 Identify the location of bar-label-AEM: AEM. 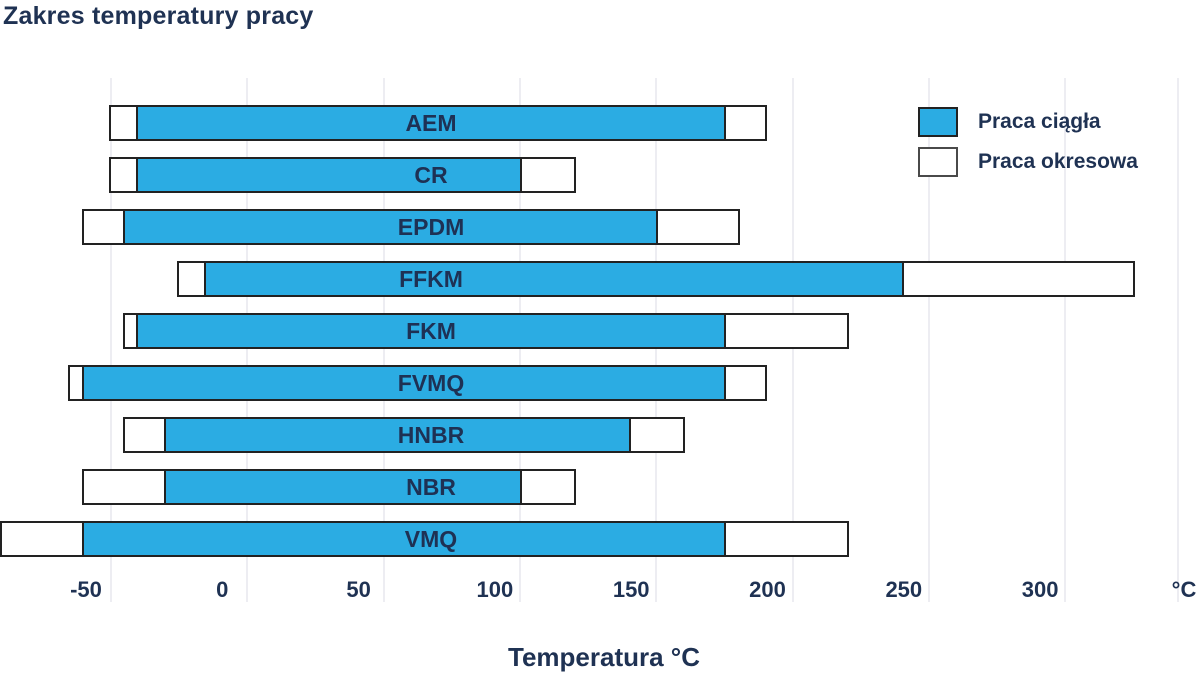
(431, 123).